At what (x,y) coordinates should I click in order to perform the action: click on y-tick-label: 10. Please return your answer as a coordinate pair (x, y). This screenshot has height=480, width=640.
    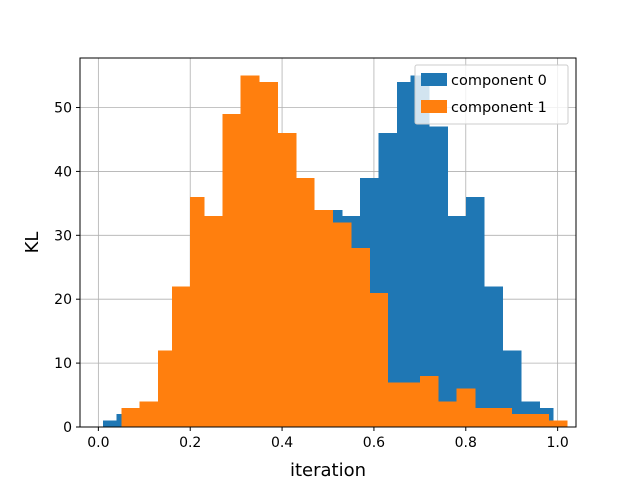
    Looking at the image, I should click on (63, 364).